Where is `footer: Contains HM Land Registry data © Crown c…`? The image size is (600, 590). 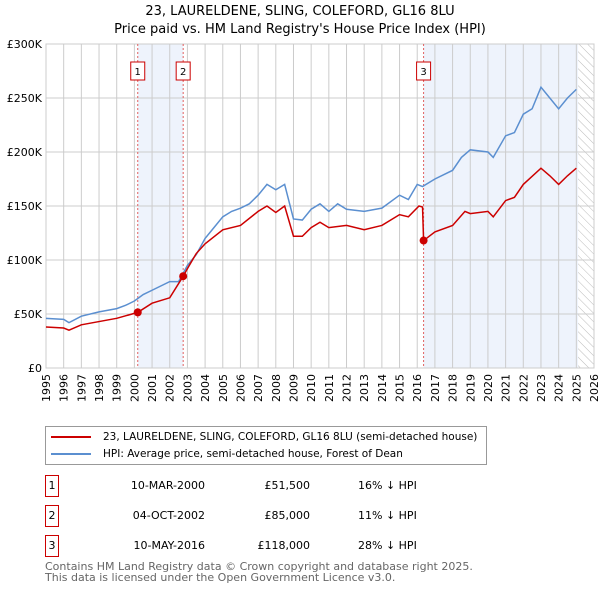
footer: Contains HM Land Registry data © Crown c… is located at coordinates (259, 572).